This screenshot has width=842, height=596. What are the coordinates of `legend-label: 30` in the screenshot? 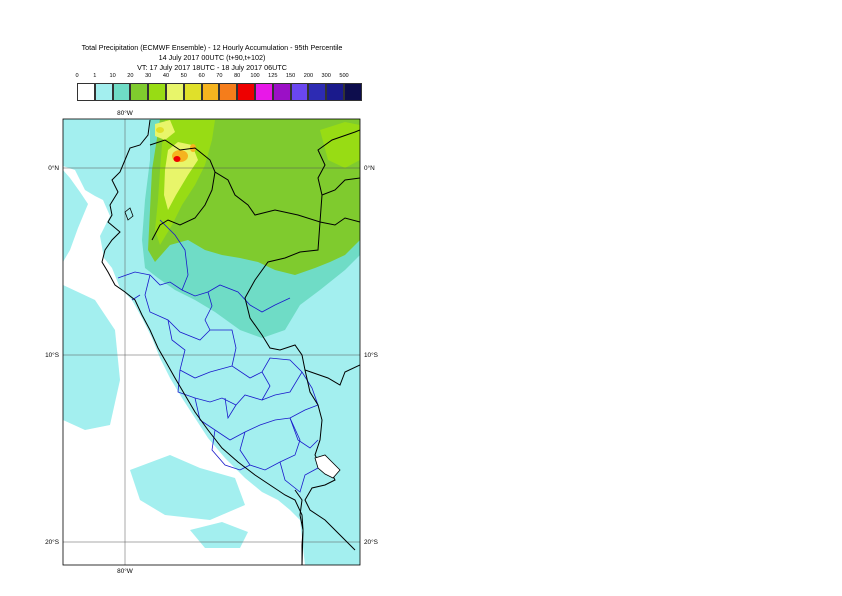 It's located at (148, 76).